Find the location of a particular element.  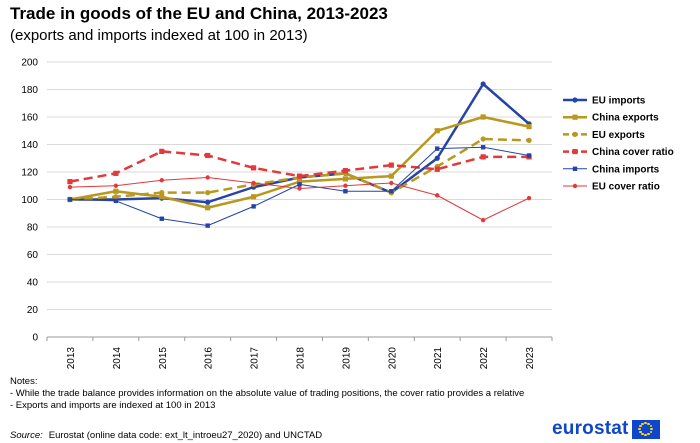

y-tick-label: 100 is located at coordinates (29, 200).